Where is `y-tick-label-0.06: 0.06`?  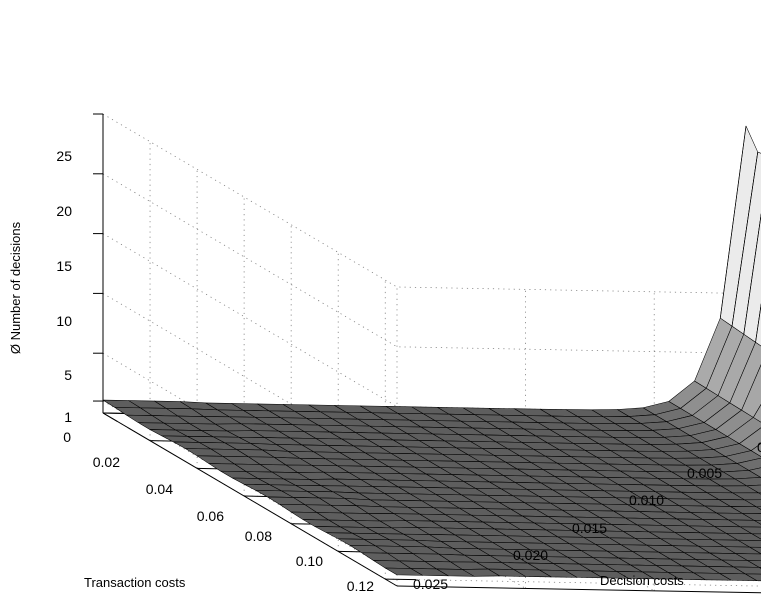
y-tick-label-0.06: 0.06 is located at coordinates (210, 516).